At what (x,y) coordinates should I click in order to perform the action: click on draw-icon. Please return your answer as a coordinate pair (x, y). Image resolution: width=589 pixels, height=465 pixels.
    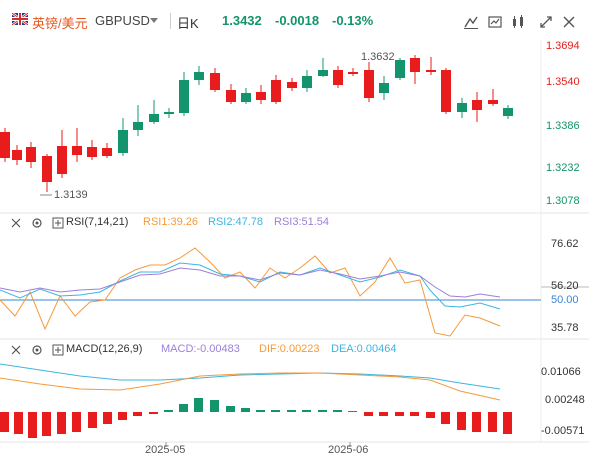
    Looking at the image, I should click on (471, 22).